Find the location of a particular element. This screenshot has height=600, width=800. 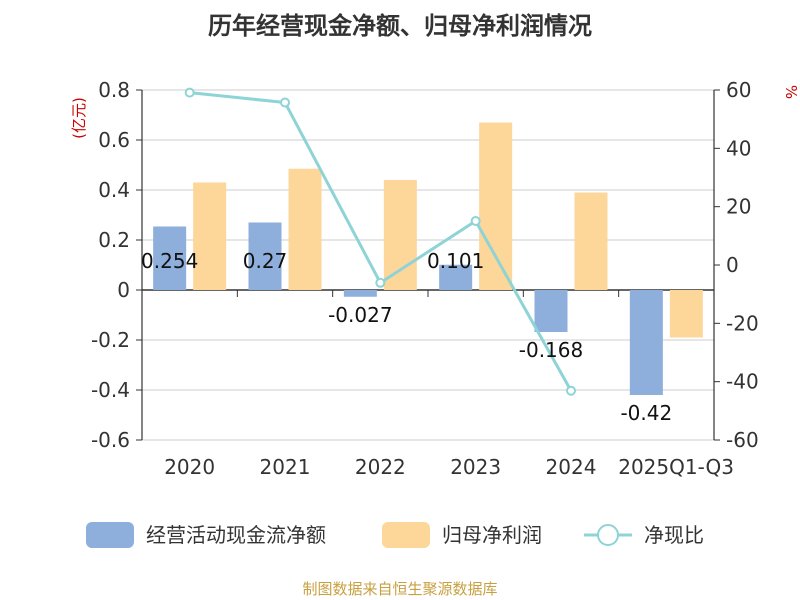

legend-label-2: 净现比 is located at coordinates (674, 535).